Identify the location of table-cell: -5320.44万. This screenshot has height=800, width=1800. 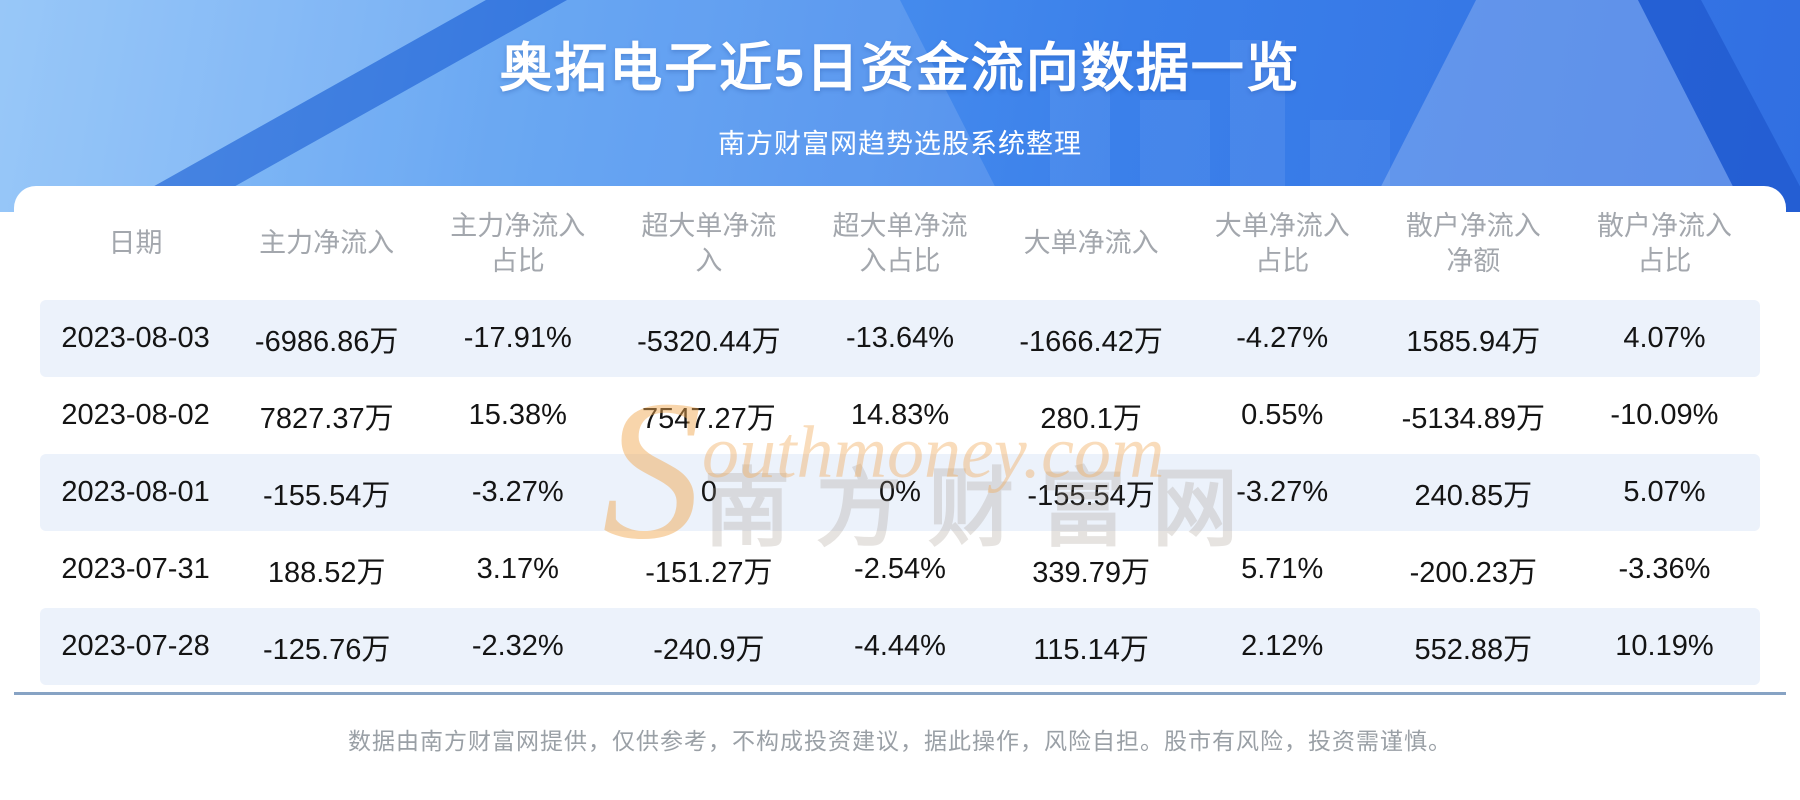
(709, 341).